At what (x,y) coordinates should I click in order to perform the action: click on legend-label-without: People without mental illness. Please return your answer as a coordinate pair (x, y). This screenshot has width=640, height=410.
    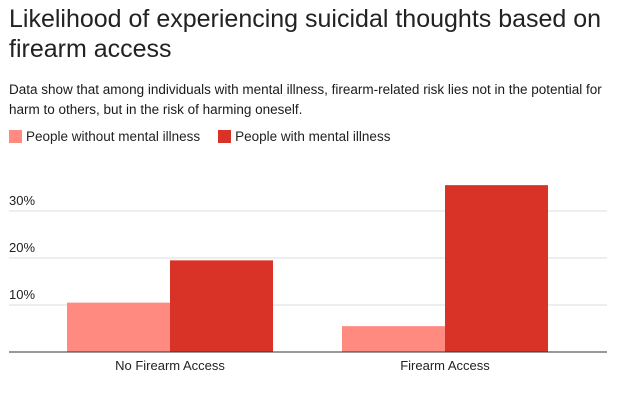
    Looking at the image, I should click on (113, 136).